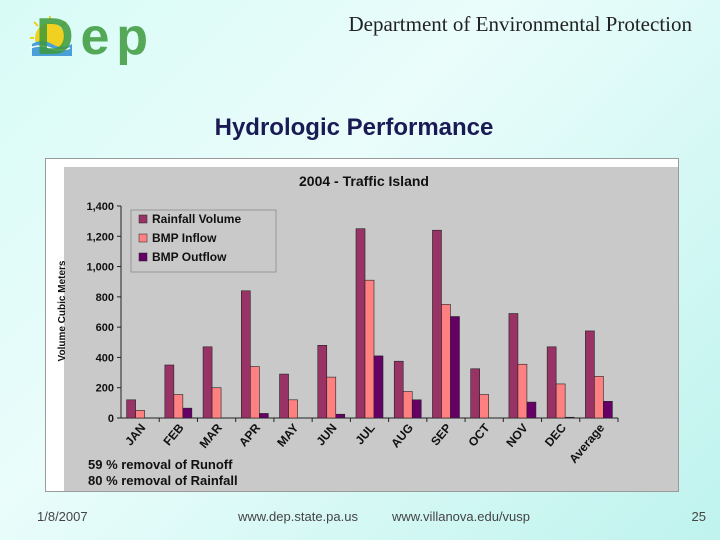 The image size is (720, 540). I want to click on svg-text: Dep, so click(92, 37).